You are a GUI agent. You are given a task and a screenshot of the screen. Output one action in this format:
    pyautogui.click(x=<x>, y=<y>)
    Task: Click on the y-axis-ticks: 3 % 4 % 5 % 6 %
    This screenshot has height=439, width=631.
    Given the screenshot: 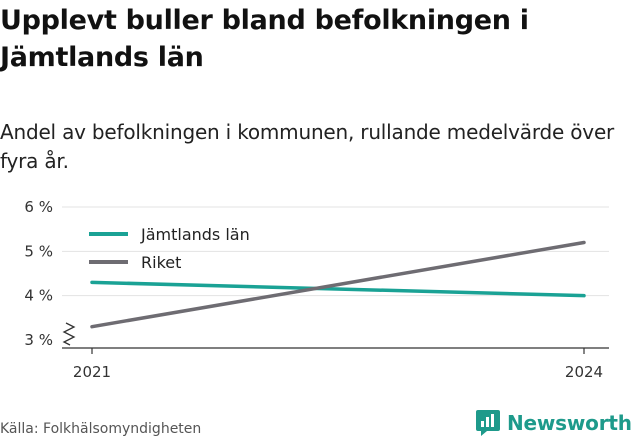 What is the action you would take?
    pyautogui.click(x=38, y=273)
    